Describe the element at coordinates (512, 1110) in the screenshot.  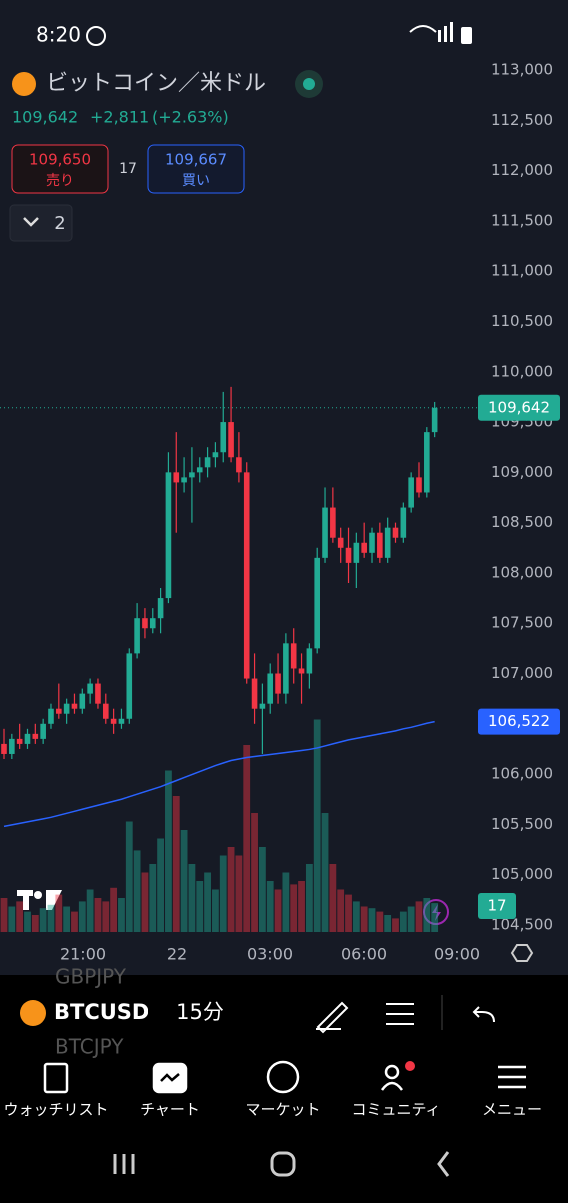
I see `nav-label: メニュー` at that location.